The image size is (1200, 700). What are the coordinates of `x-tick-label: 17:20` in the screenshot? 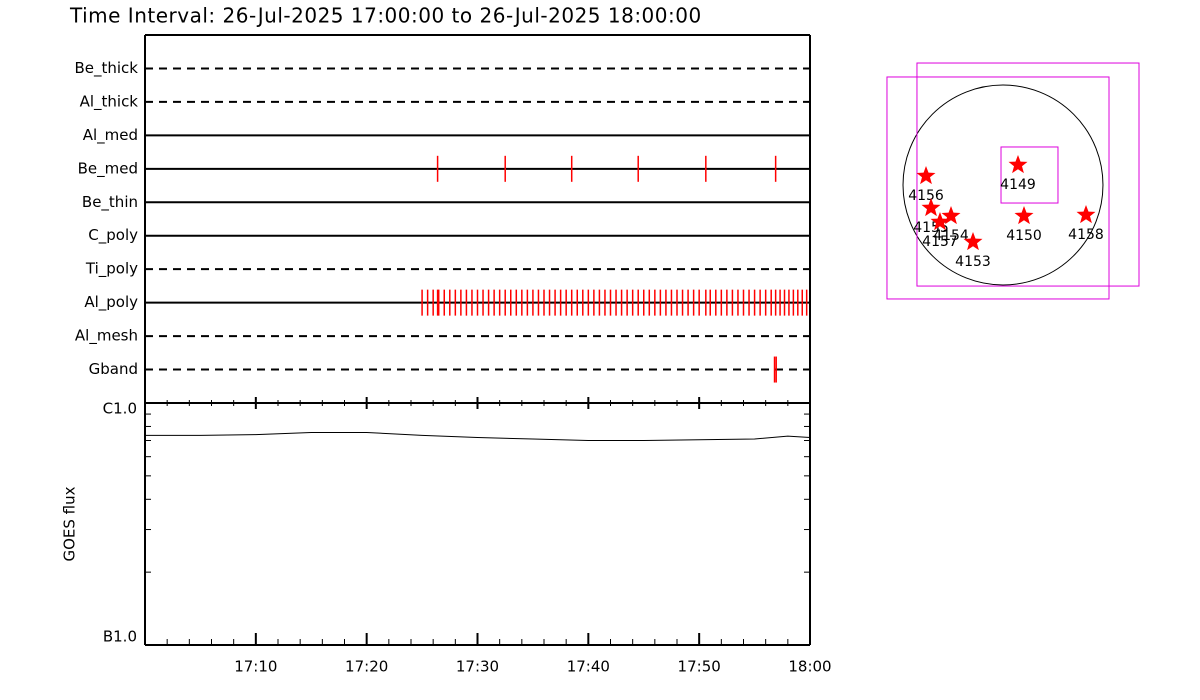 It's located at (366, 667).